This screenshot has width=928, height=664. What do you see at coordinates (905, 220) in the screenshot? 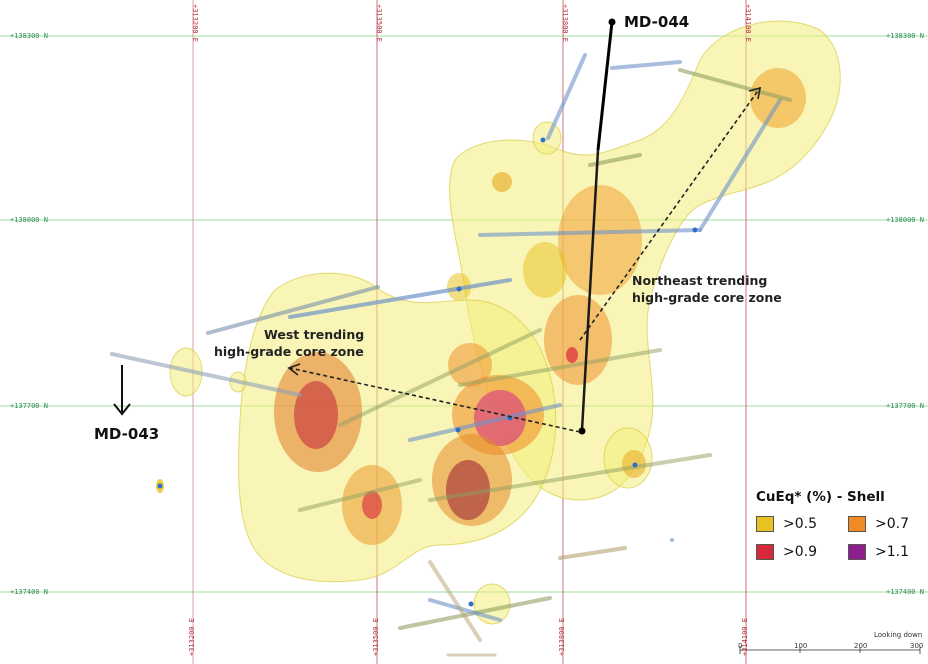
I see `northing-label-right: +138000 N` at bounding box center [905, 220].